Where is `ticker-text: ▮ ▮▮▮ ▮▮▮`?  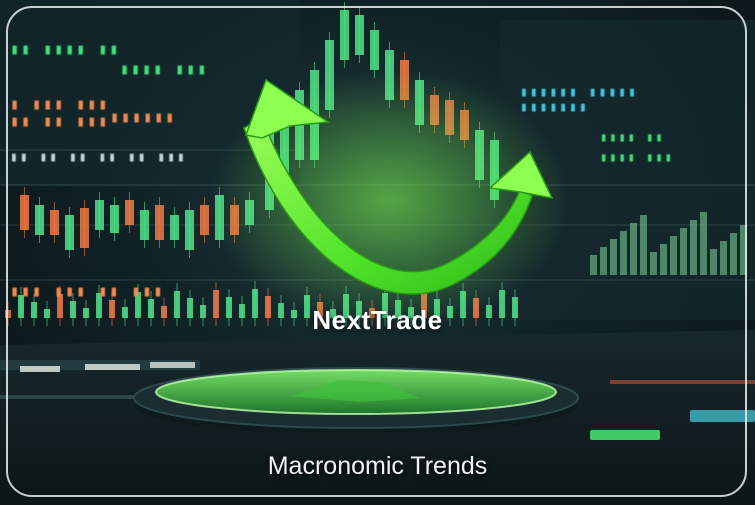
ticker-text: ▮ ▮▮▮ ▮▮▮ is located at coordinates (60, 104).